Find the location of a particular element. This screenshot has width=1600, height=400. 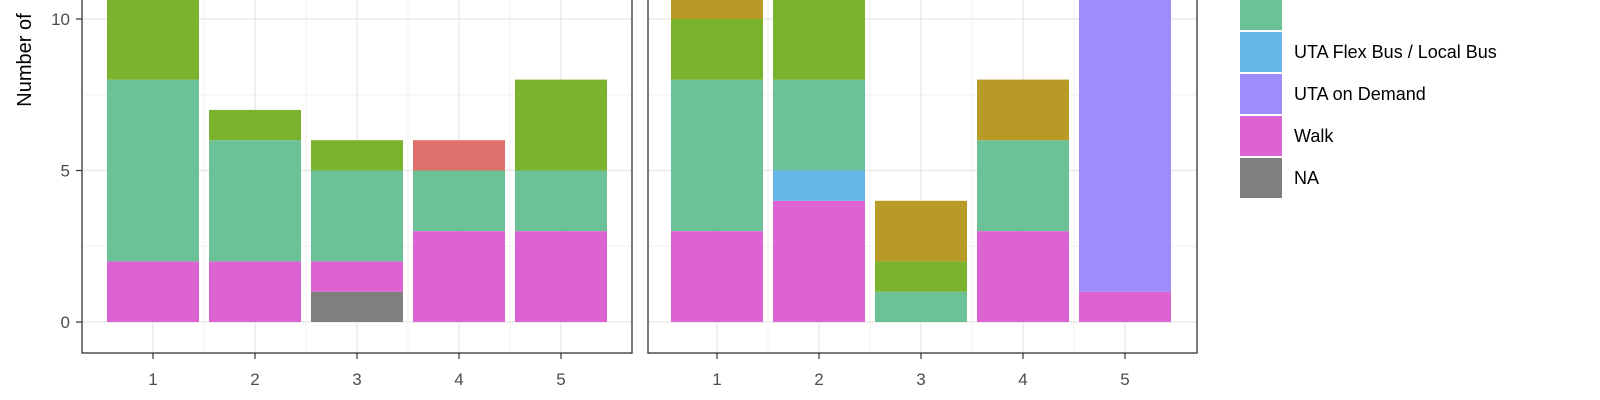

y-tick-label: 5 is located at coordinates (65, 171).